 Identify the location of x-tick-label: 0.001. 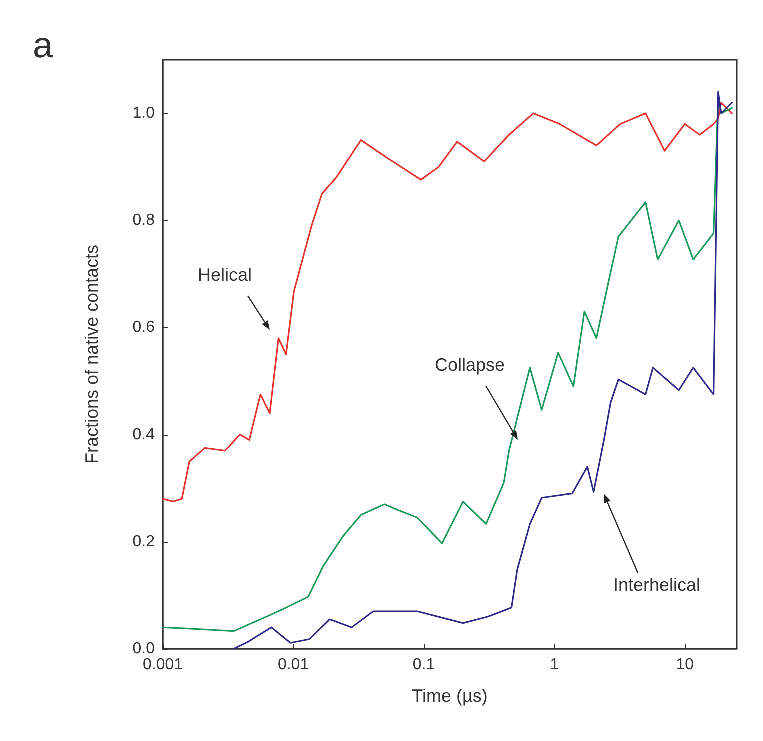
(163, 665).